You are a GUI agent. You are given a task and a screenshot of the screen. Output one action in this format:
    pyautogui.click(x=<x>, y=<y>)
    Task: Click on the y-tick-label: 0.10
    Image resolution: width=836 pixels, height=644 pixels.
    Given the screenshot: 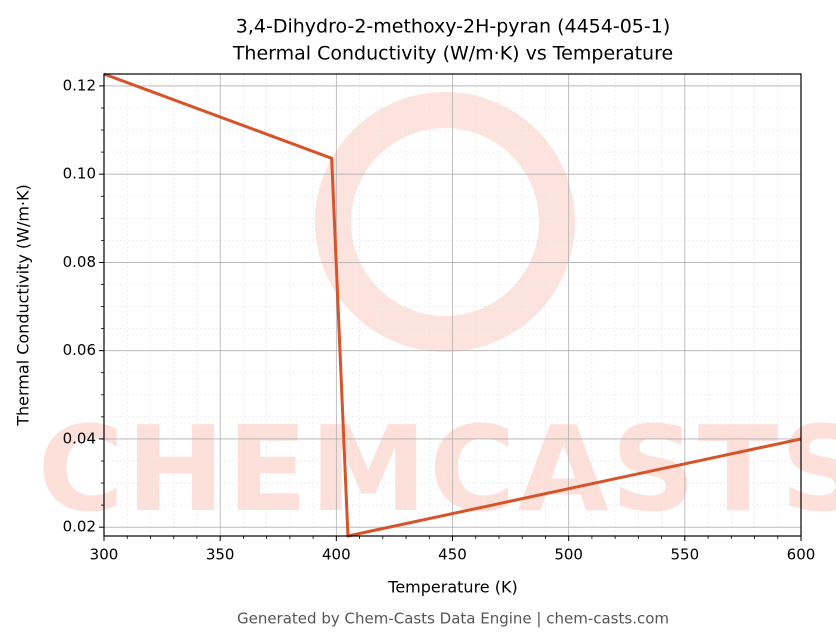 What is the action you would take?
    pyautogui.click(x=79, y=174)
    